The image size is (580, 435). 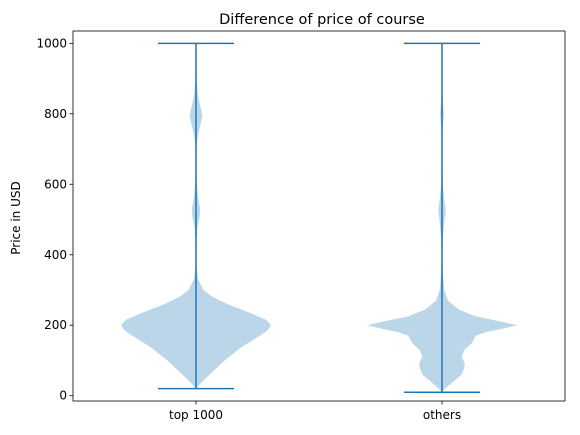 I want to click on y-tick-label: 1000, so click(x=51, y=43).